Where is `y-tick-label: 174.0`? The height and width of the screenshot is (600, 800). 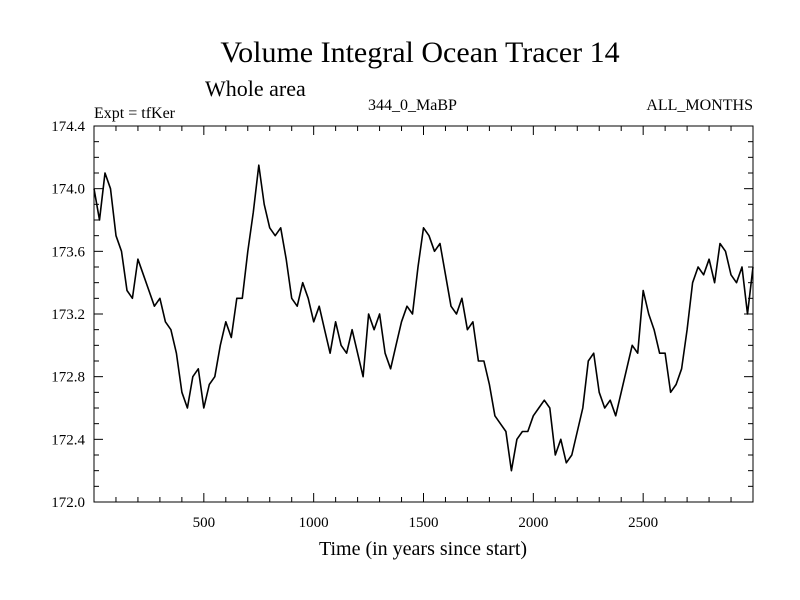 y-tick-label: 174.0 is located at coordinates (68, 190).